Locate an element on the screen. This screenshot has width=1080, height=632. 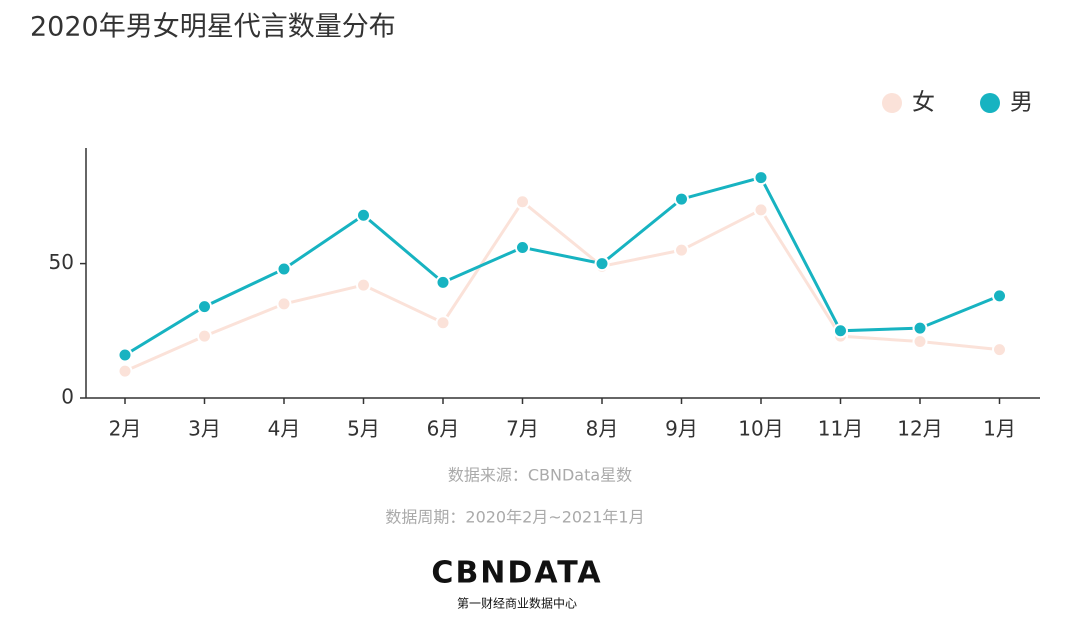
x-tick-label: 7月 is located at coordinates (522, 429).